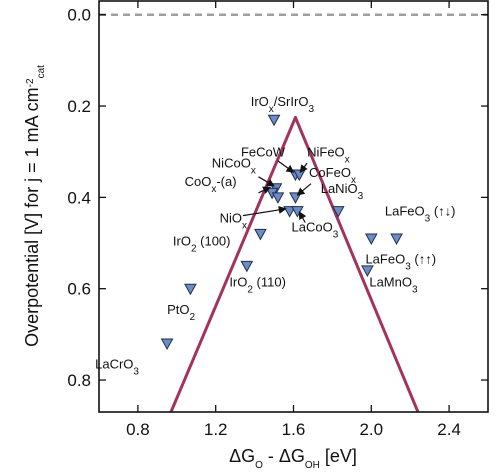 Image resolution: width=500 pixels, height=472 pixels. What do you see at coordinates (234, 166) in the screenshot?
I see `point-label-nicoox: NiCoOx` at bounding box center [234, 166].